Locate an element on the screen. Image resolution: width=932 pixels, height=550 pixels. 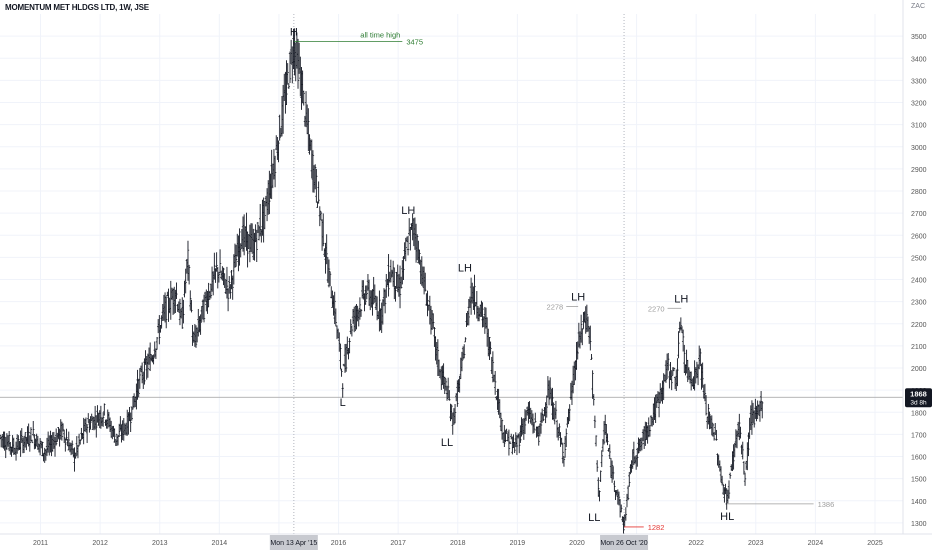
atl-value-label: 1282 is located at coordinates (656, 527).